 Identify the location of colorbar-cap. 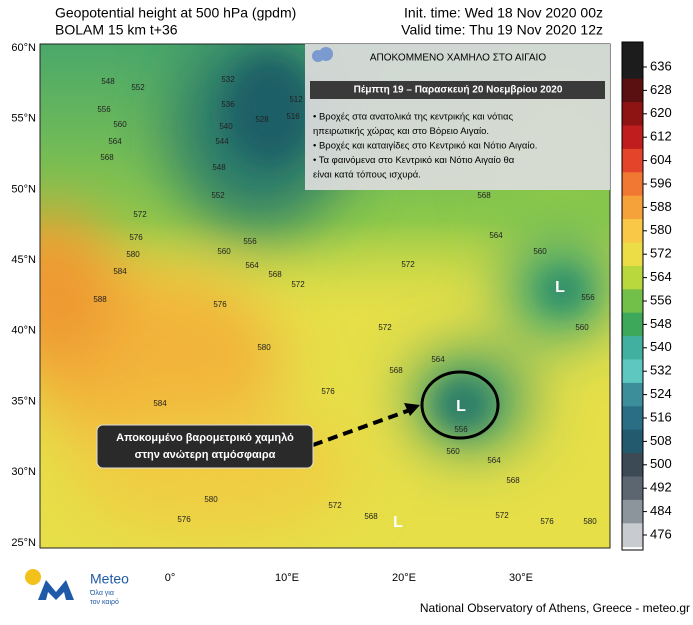
(632, 49).